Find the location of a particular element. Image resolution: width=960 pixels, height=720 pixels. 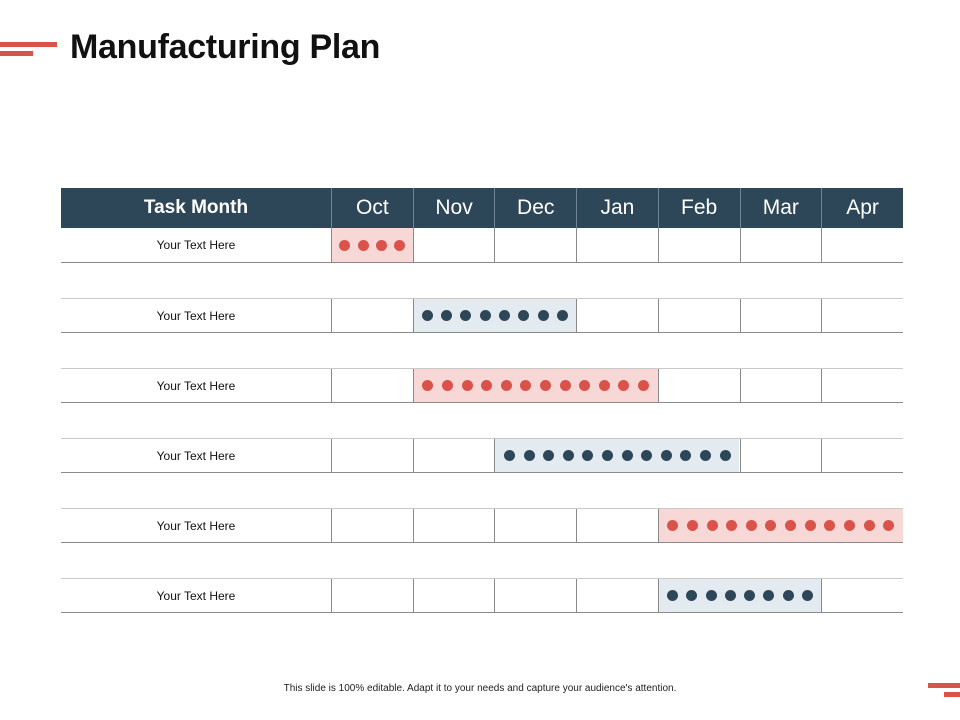

month-header-dec: Dec is located at coordinates (535, 208).